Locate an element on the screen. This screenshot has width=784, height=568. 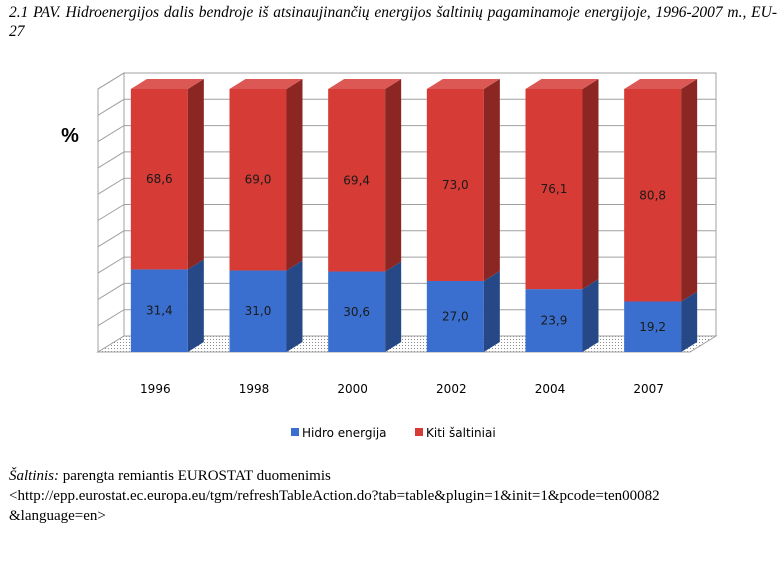
bar-value-label: 30,6 is located at coordinates (356, 312).